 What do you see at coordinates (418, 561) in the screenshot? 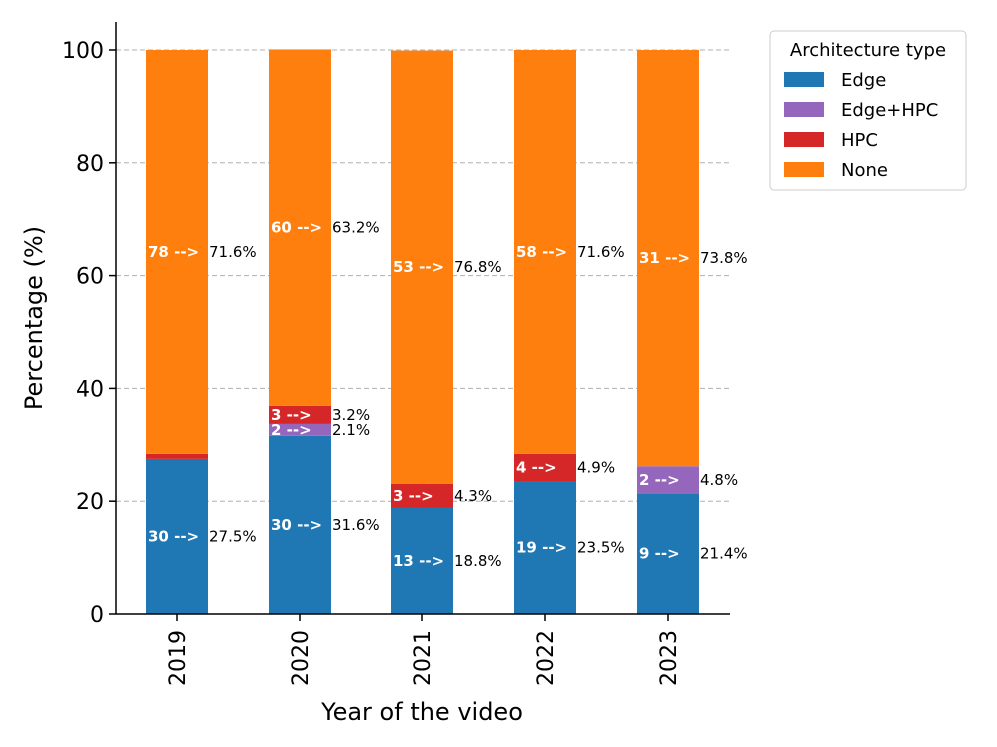
I see `count-label: 13 -->` at bounding box center [418, 561].